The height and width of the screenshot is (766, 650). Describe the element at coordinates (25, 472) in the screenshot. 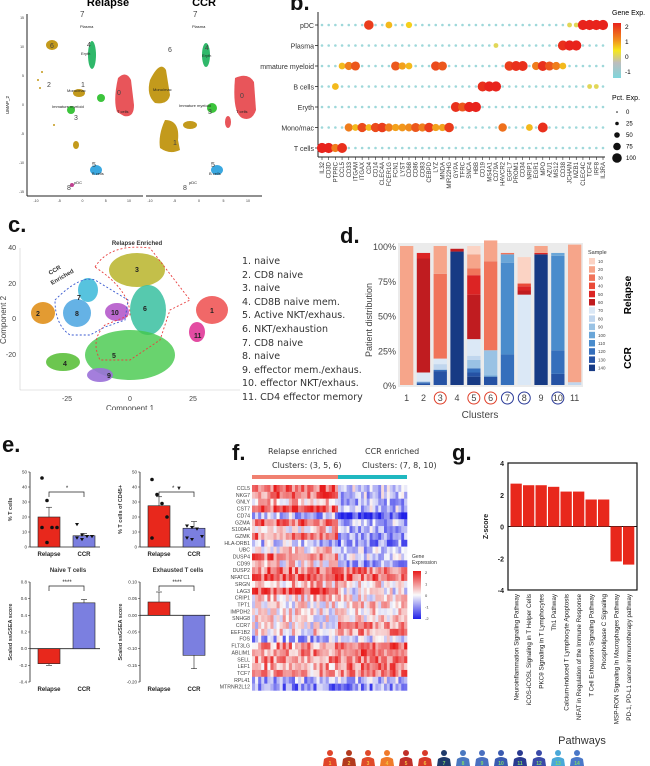

I see `e-y-tick: 50` at that location.